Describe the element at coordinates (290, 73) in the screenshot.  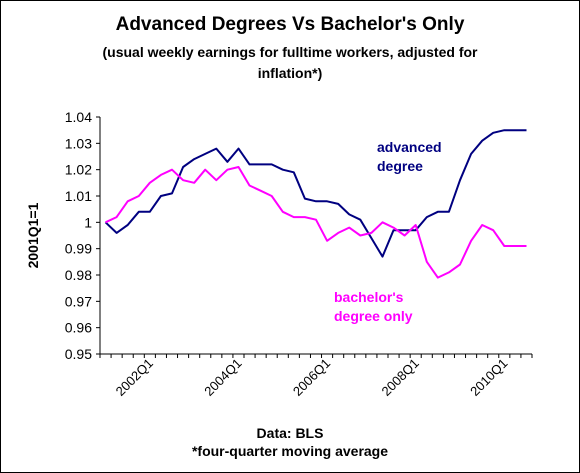
I see `chart-subtitle-line2: inflation*)` at that location.